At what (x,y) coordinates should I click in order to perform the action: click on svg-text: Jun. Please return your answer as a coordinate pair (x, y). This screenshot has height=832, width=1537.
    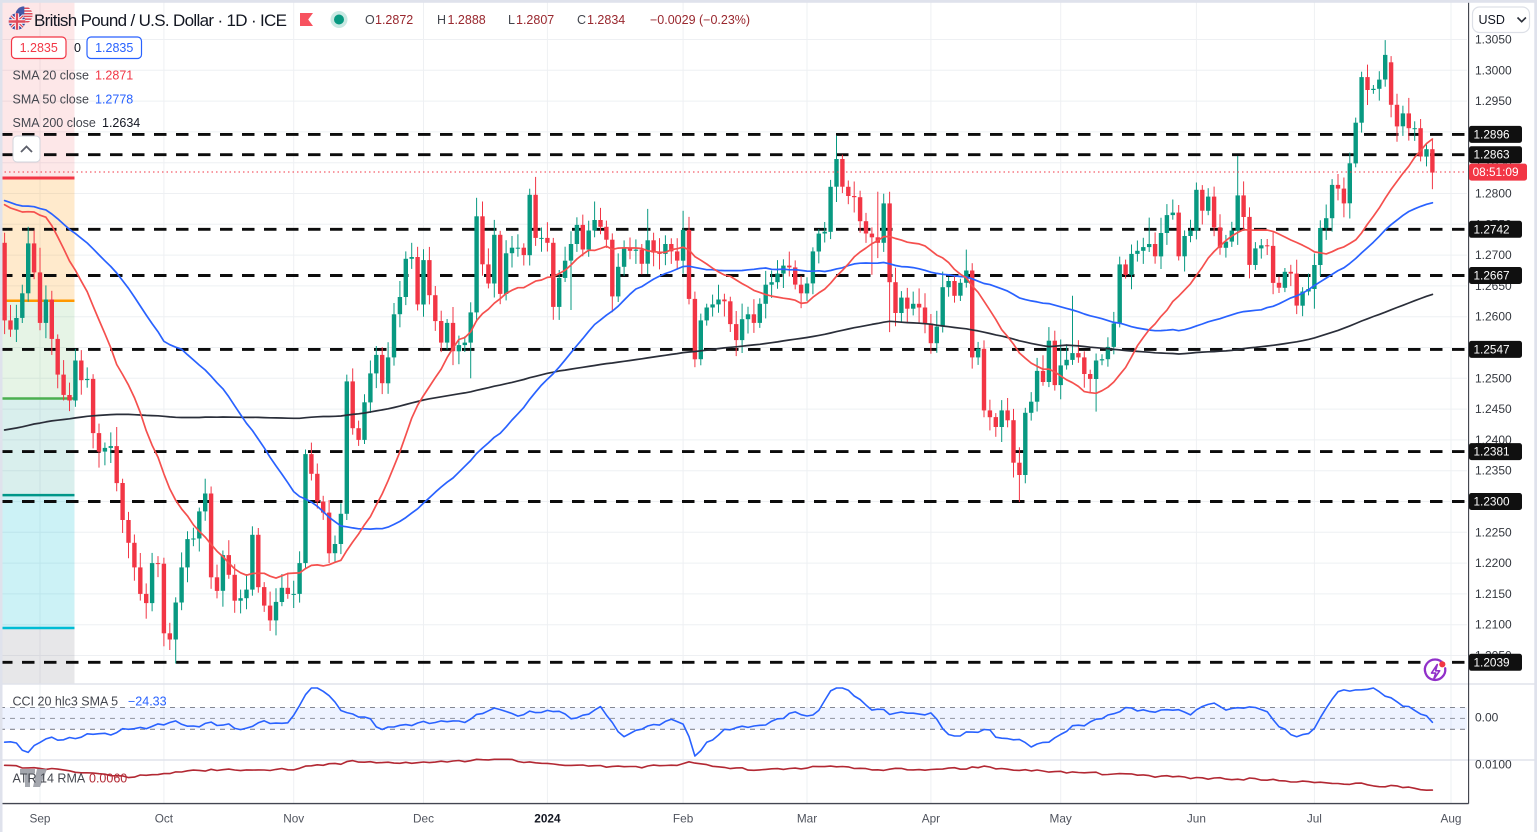
    Looking at the image, I should click on (1196, 819).